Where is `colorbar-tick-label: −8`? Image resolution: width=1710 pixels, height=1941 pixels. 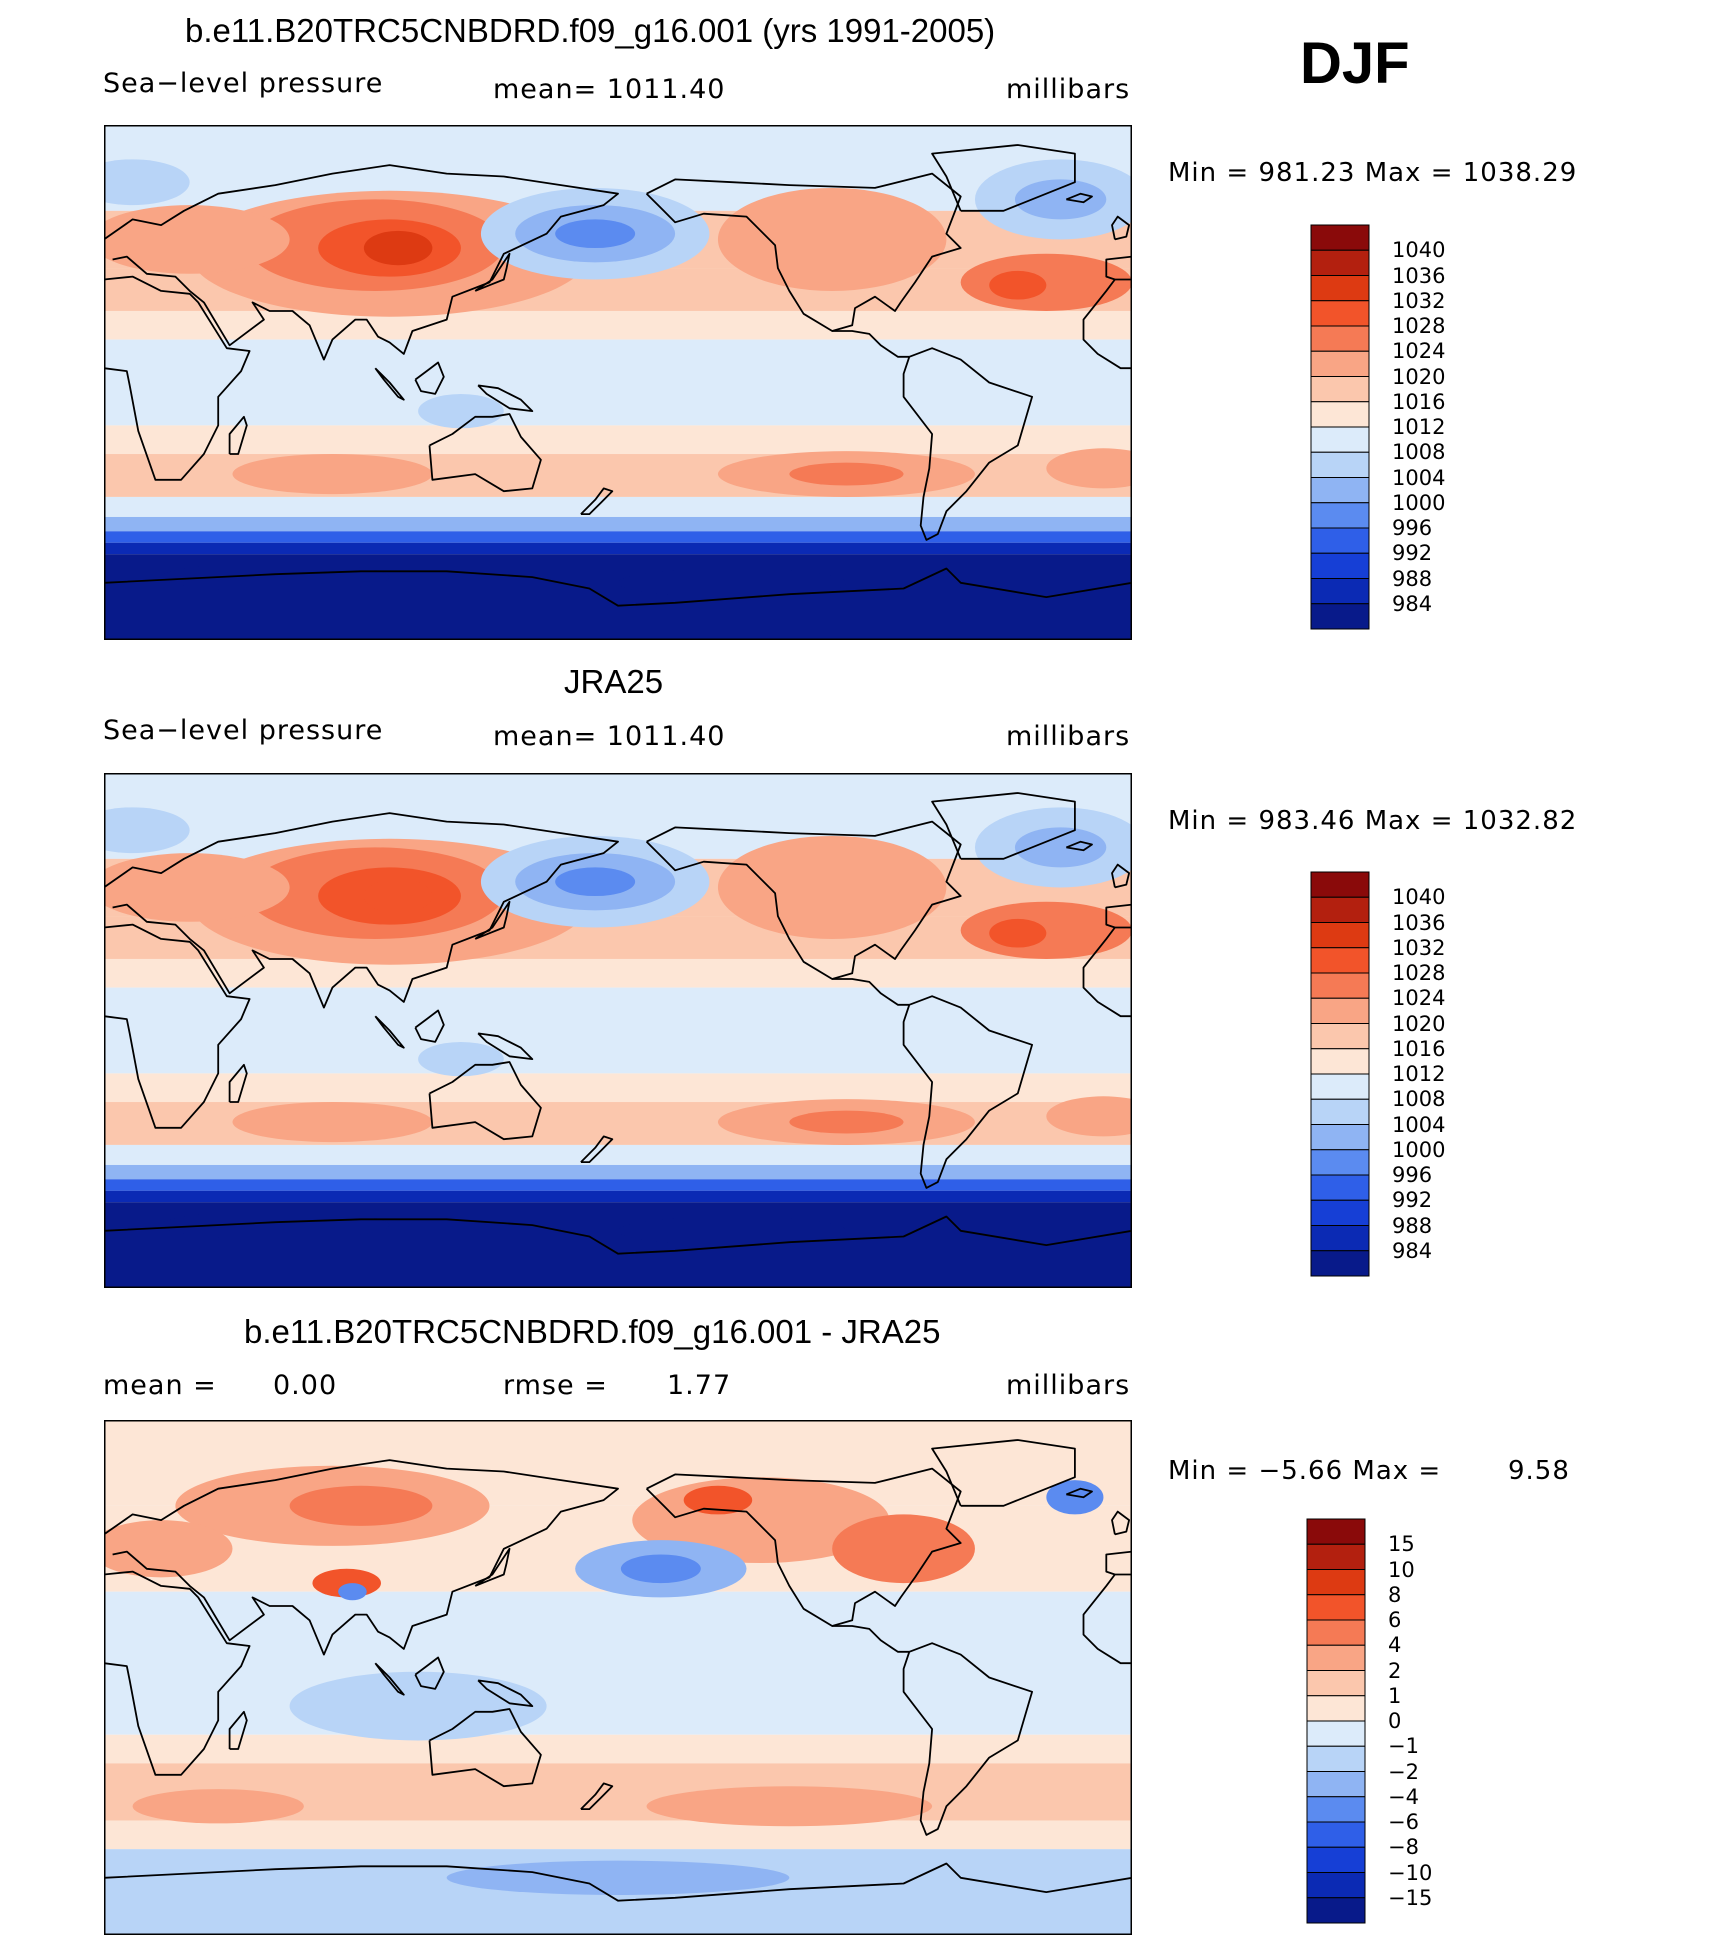 colorbar-tick-label: −8 is located at coordinates (1403, 1847).